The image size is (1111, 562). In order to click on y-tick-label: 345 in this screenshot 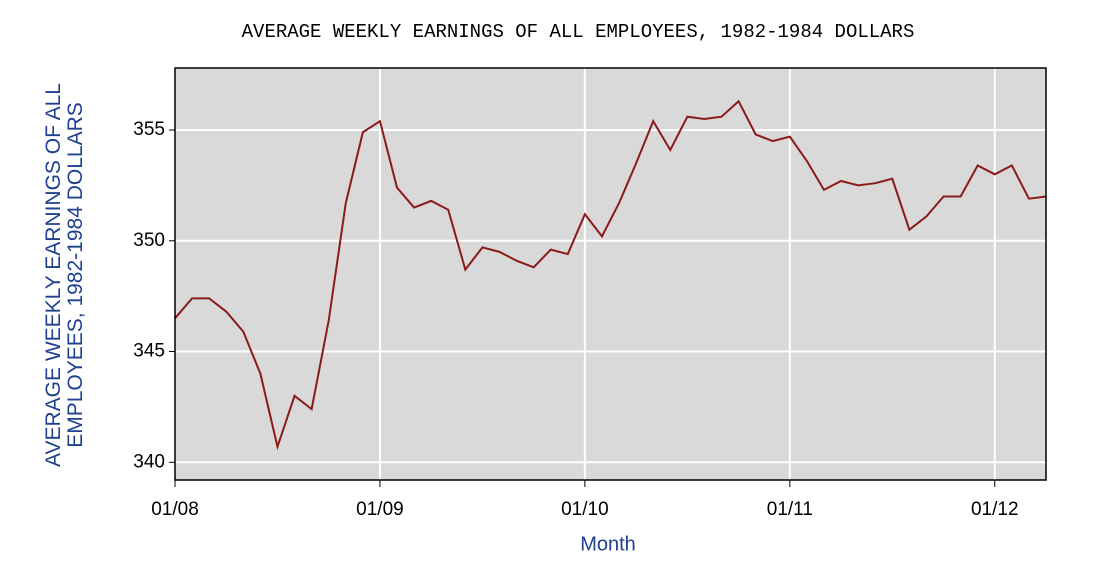, I will do `click(149, 351)`.